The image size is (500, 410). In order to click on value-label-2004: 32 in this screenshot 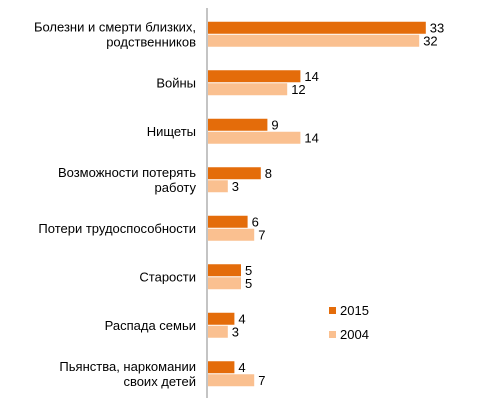, I will do `click(430, 40)`.